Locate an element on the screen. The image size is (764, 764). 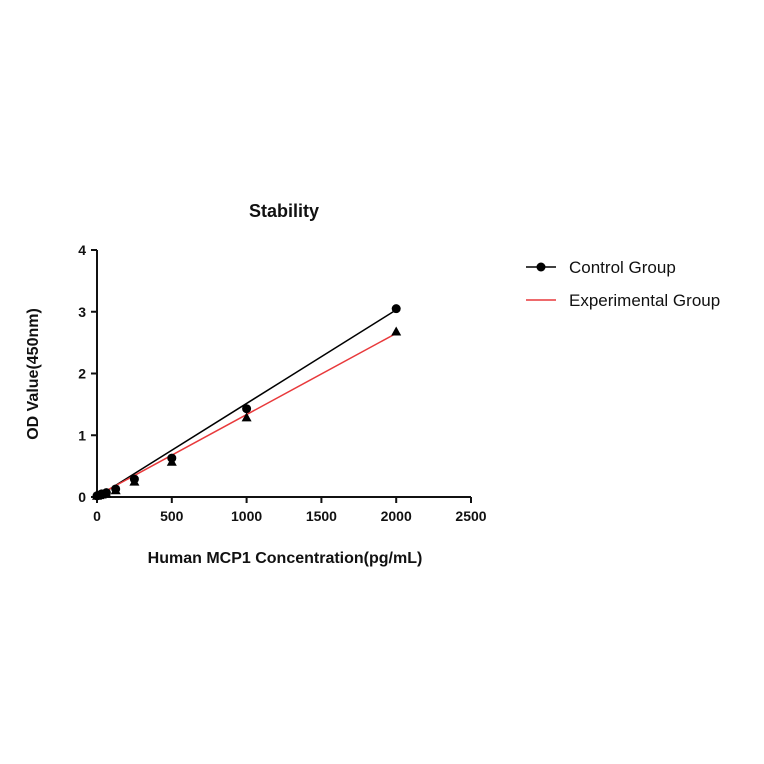
x-tick-label: 2000 is located at coordinates (396, 516).